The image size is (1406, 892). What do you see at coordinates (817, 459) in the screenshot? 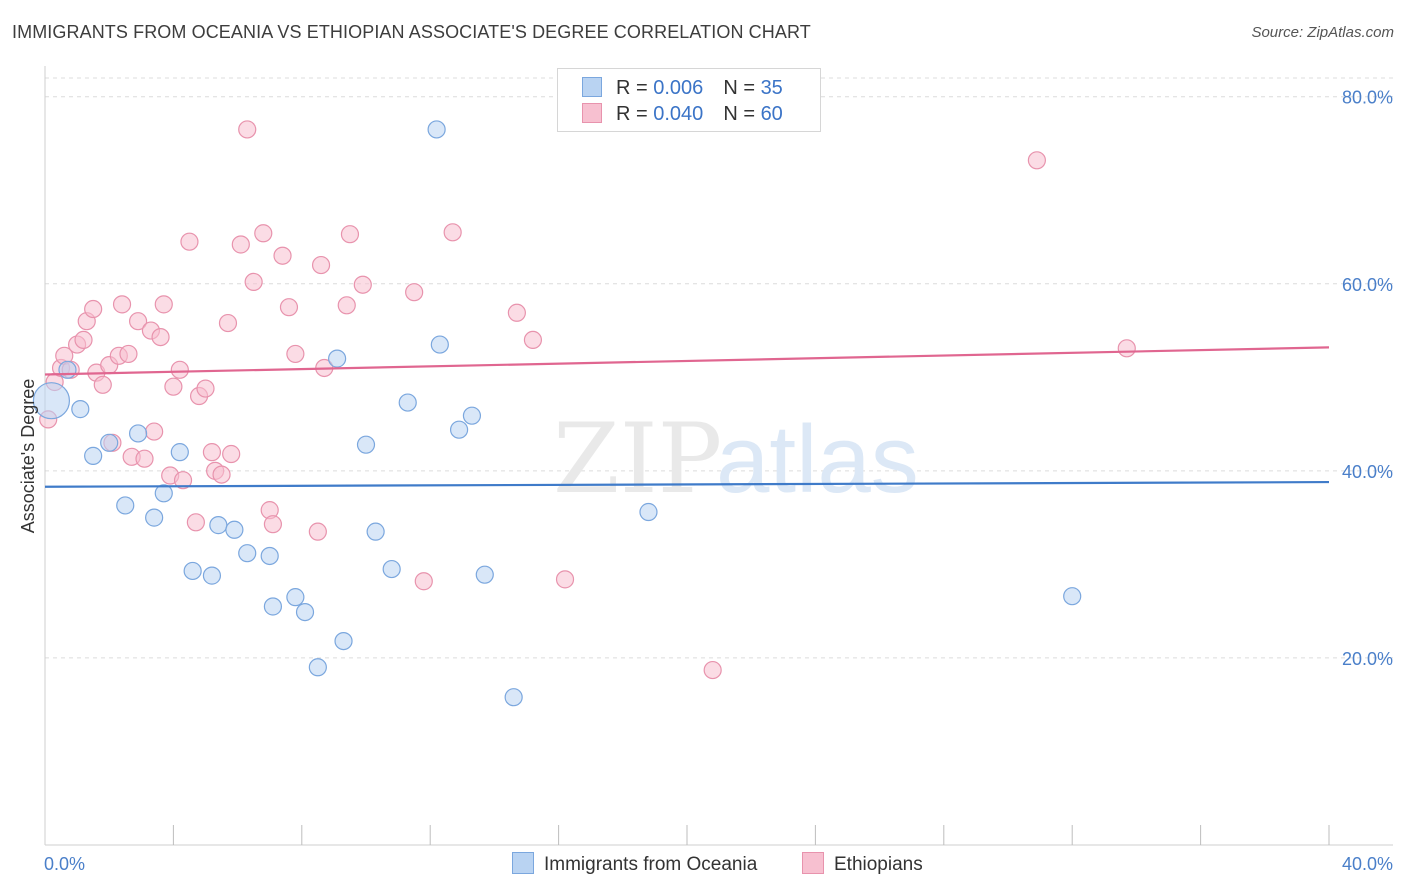
I see `watermark-atlas: atlas` at bounding box center [817, 459].